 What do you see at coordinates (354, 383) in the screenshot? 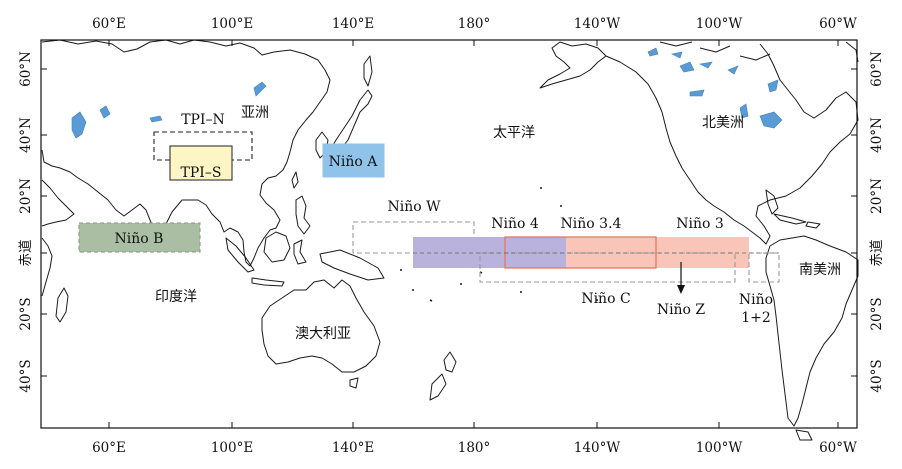
I see `tasmania` at bounding box center [354, 383].